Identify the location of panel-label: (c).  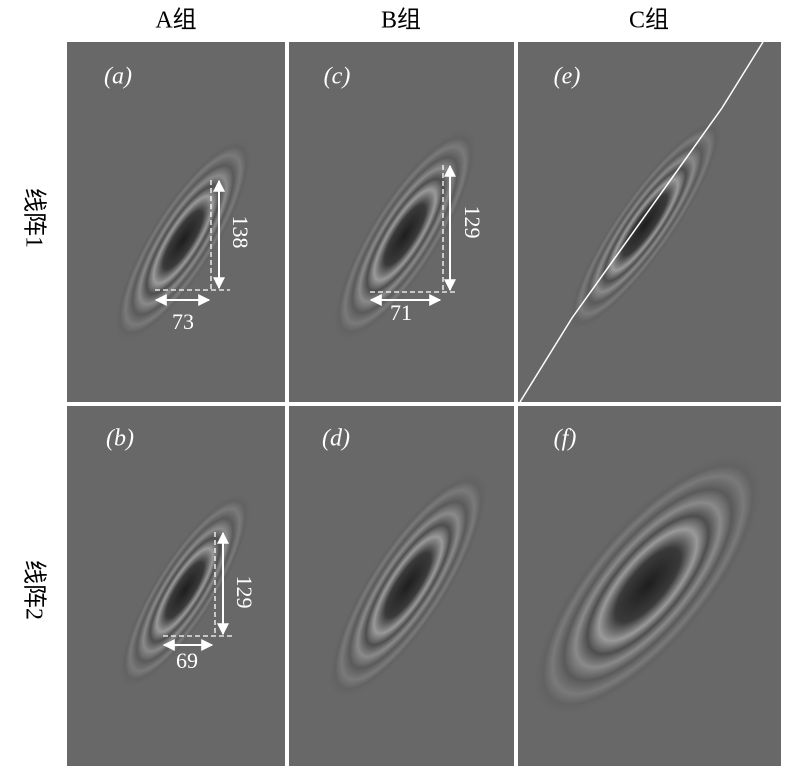
(337, 77).